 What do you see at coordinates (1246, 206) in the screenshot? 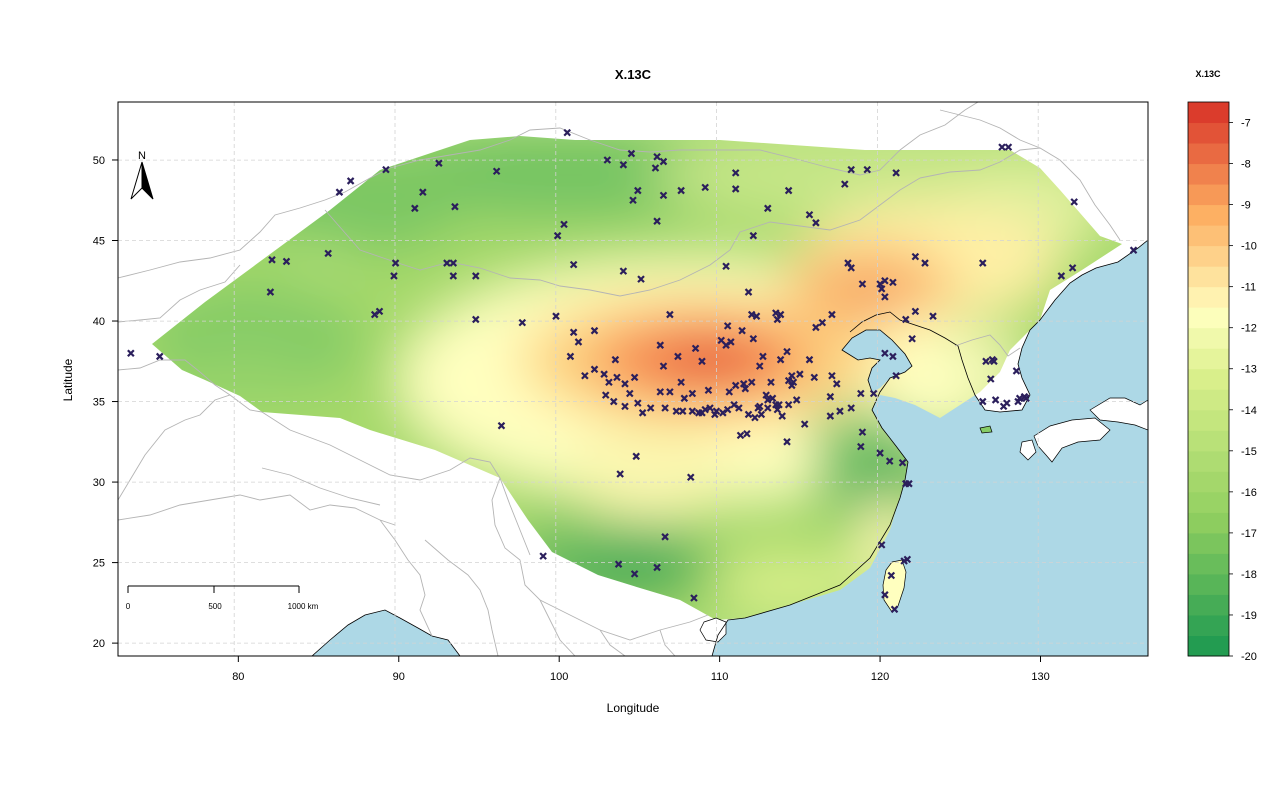
I see `legend-tick-label: -9` at bounding box center [1246, 206].